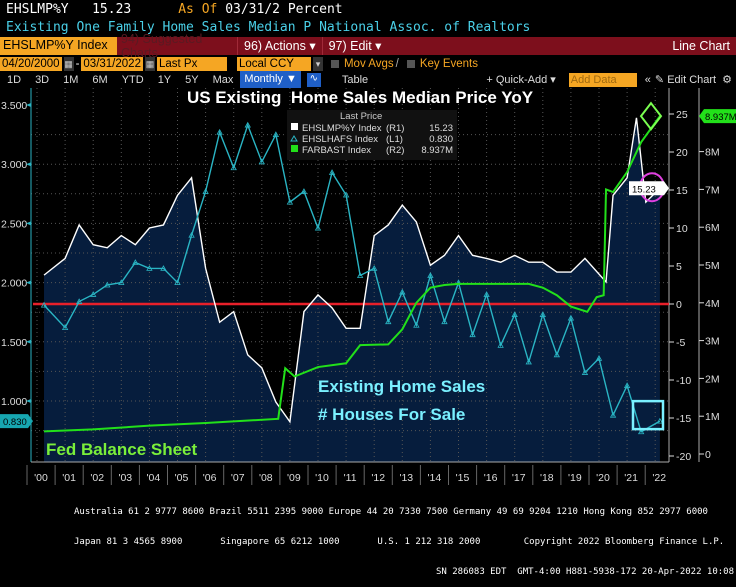 The width and height of the screenshot is (736, 587). What do you see at coordinates (712, 153) in the screenshot?
I see `r2-tick-label: 8M` at bounding box center [712, 153].